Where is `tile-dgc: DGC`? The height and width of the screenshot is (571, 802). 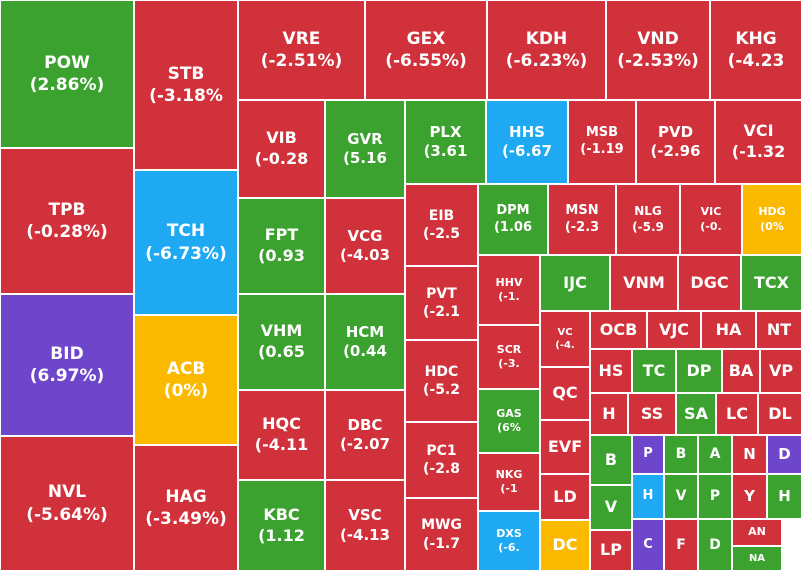 tile-dgc: DGC is located at coordinates (709, 283).